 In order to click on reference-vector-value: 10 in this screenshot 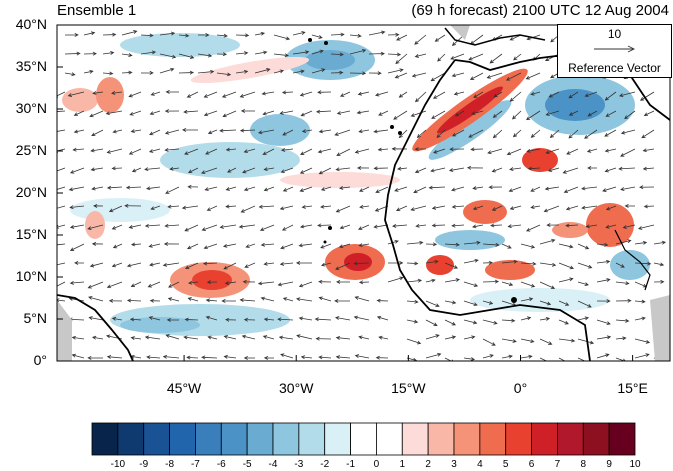, I will do `click(614, 34)`.